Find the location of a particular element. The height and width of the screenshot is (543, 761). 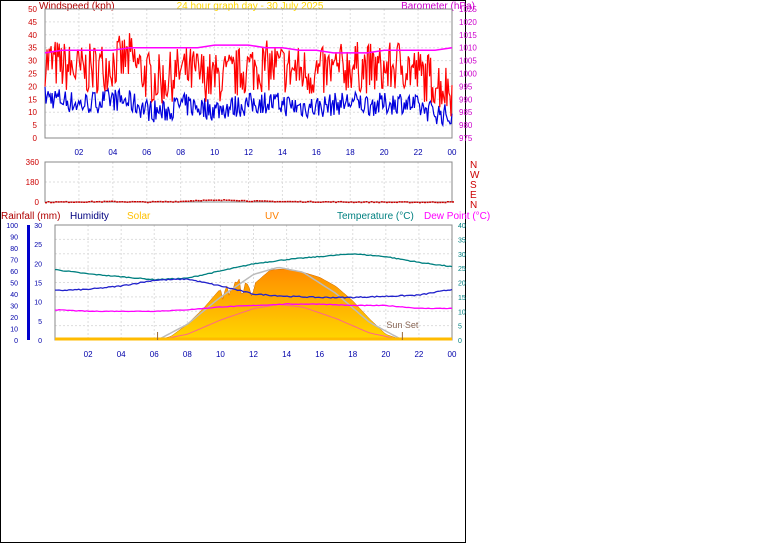

wind-y-tick-label: 50 is located at coordinates (32, 9).